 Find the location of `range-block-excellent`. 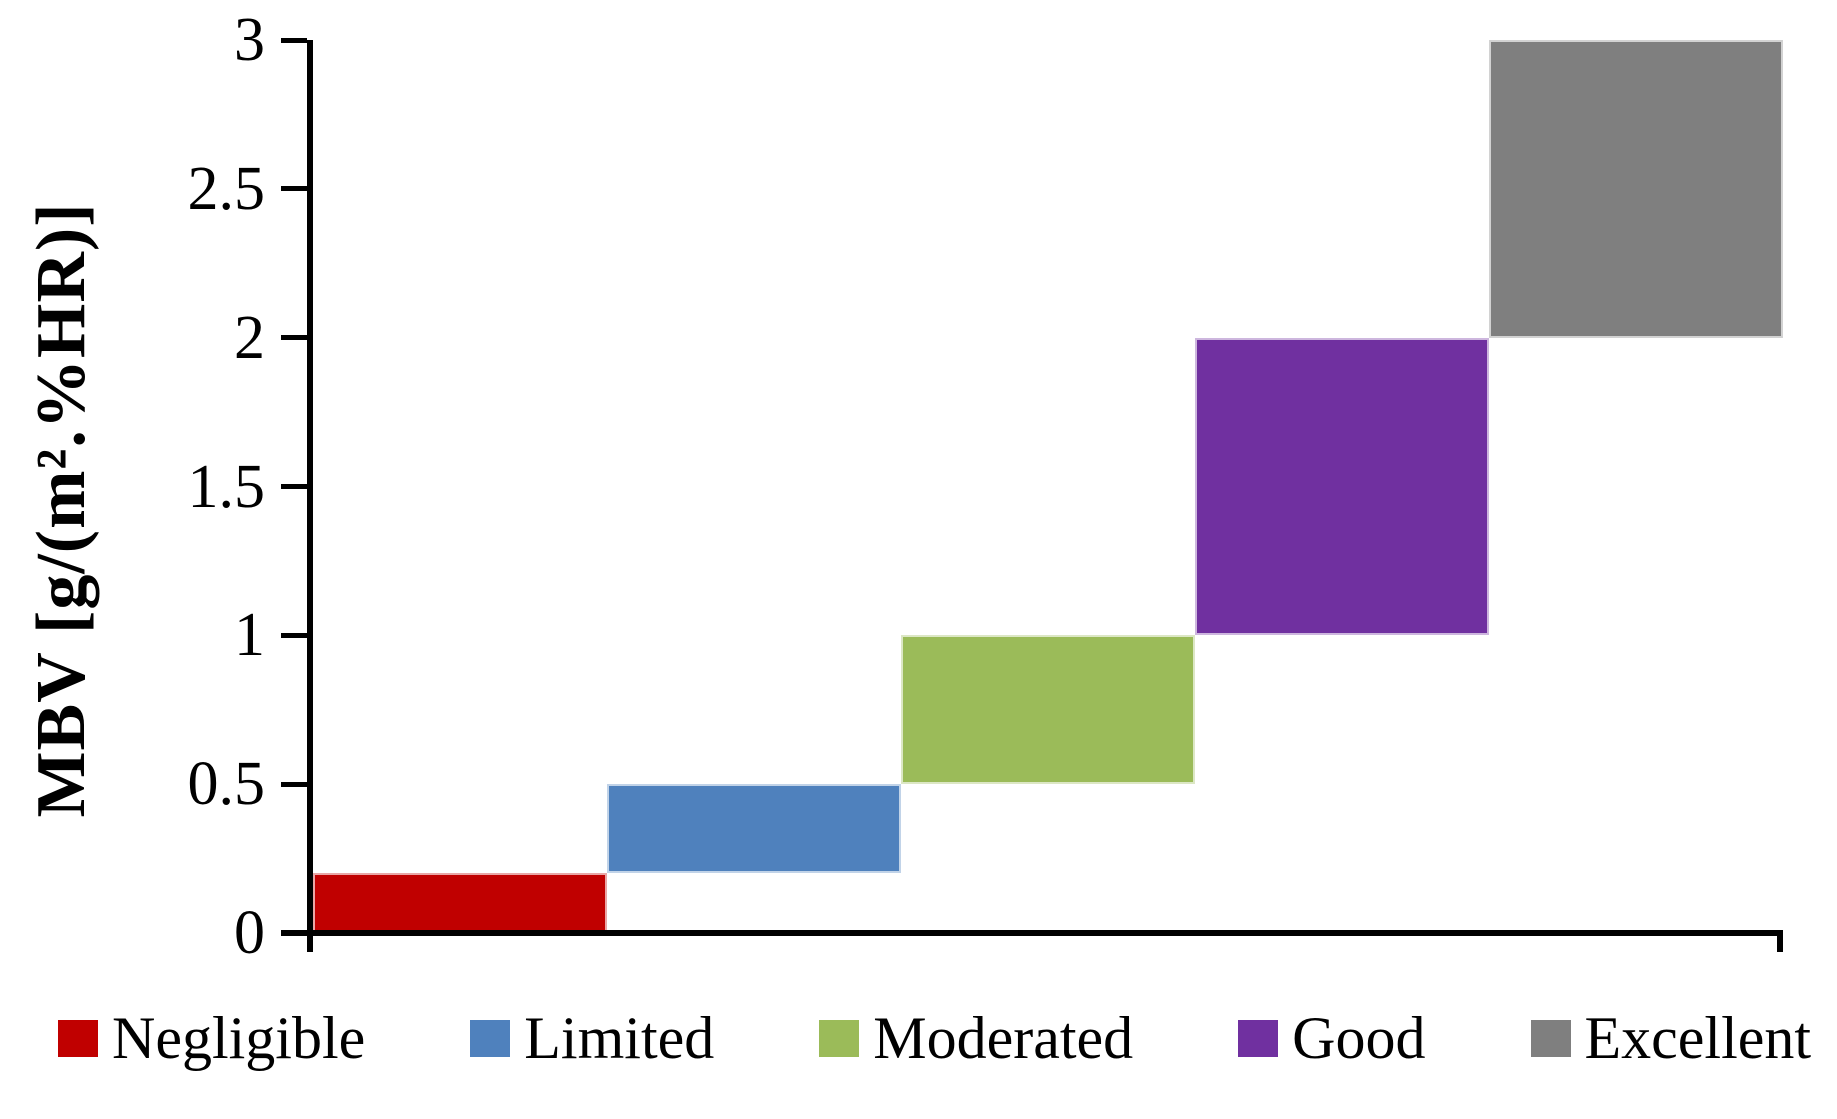

range-block-excellent is located at coordinates (1636, 189).